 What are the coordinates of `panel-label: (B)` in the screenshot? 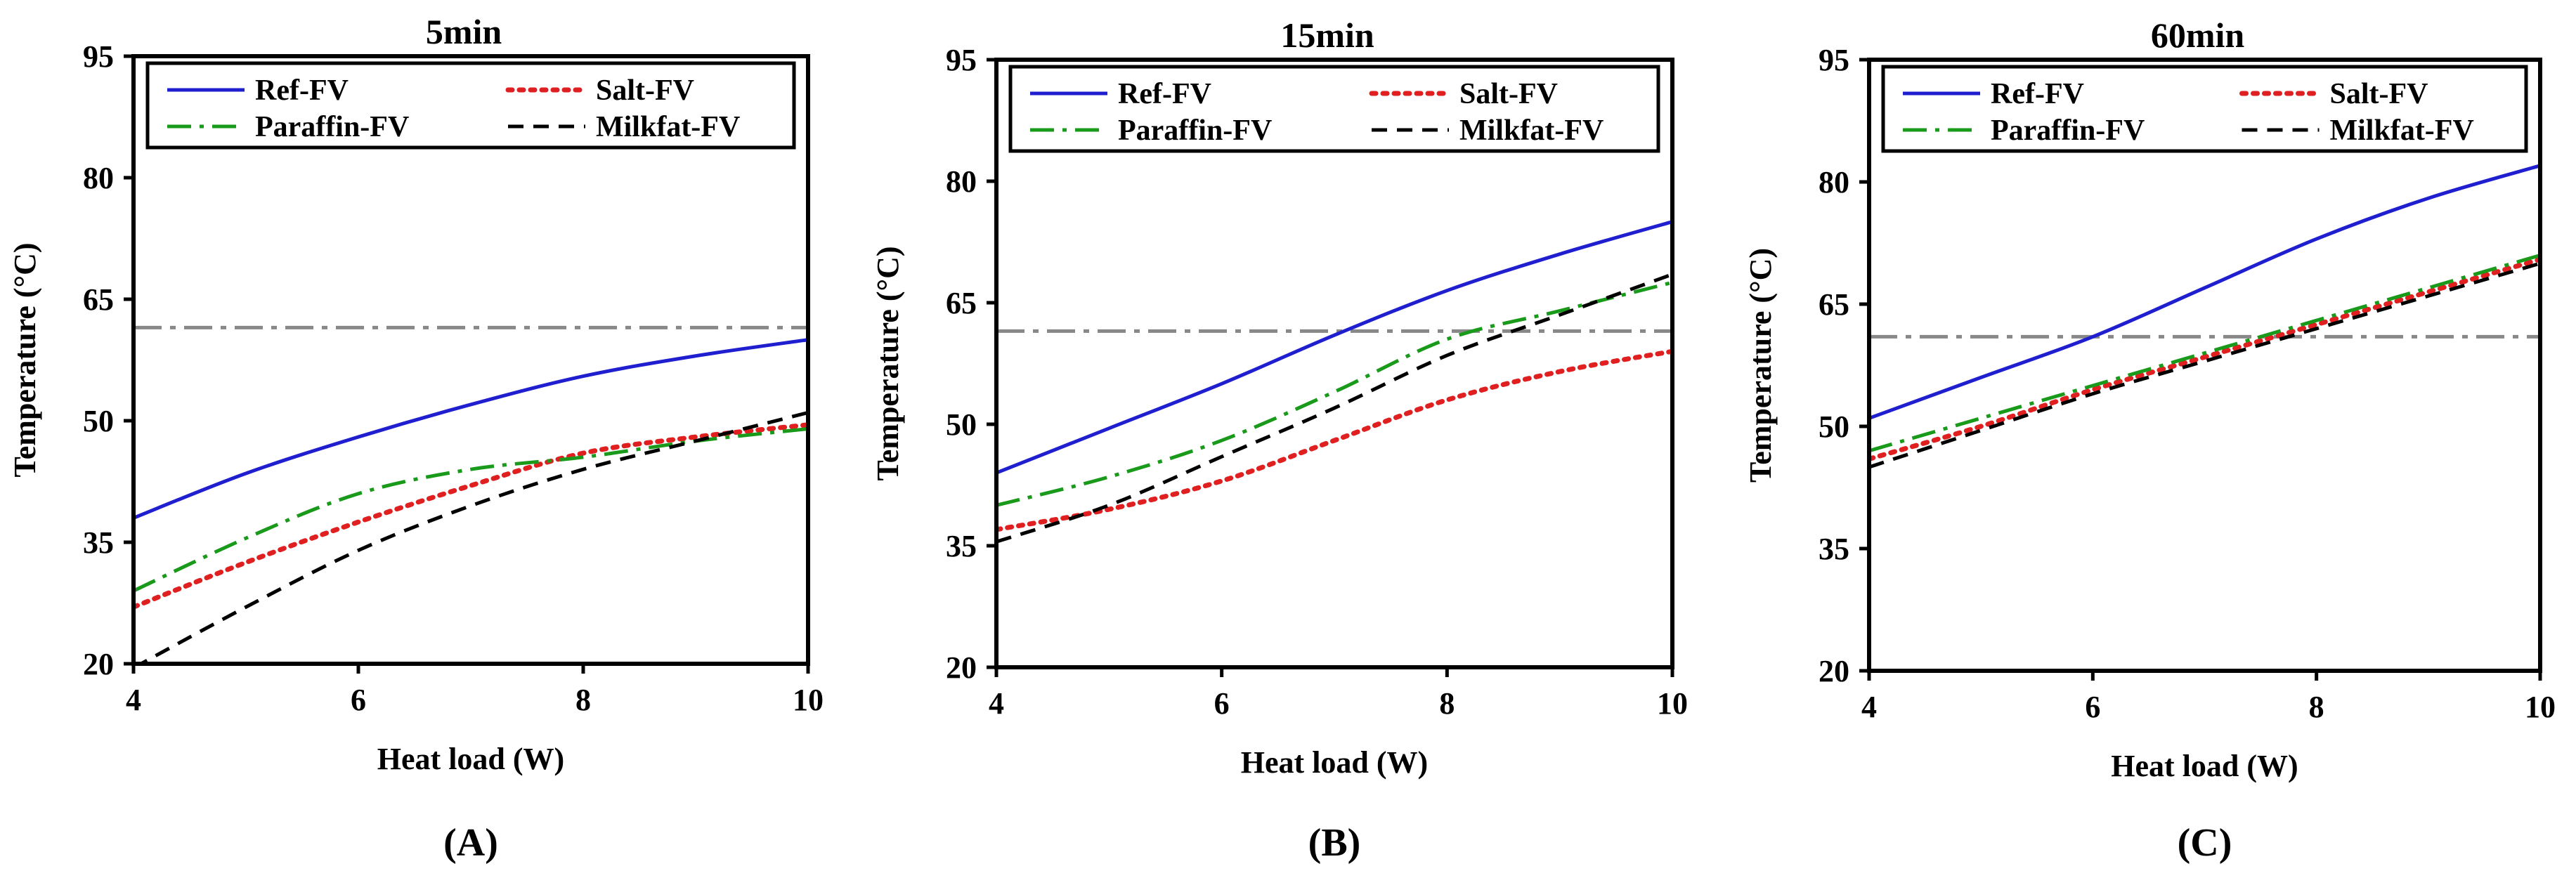 It's located at (1334, 843).